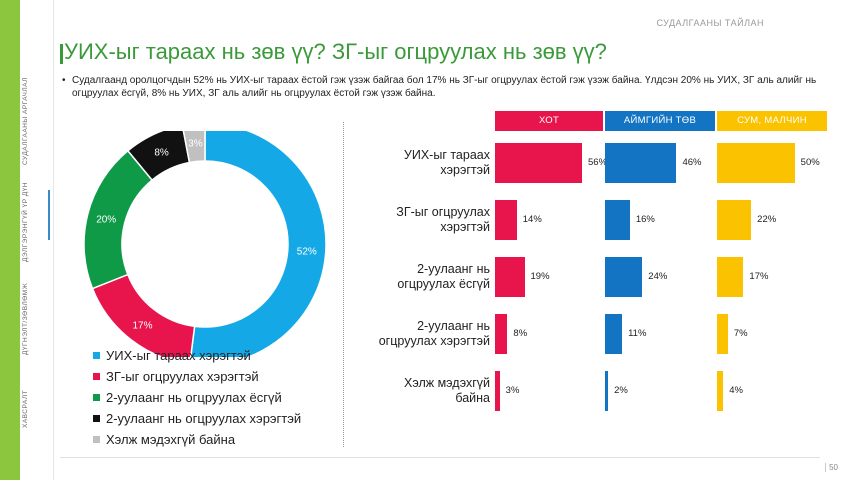 This screenshot has width=852, height=480. I want to click on bar-value-2-4: 11%, so click(637, 333).